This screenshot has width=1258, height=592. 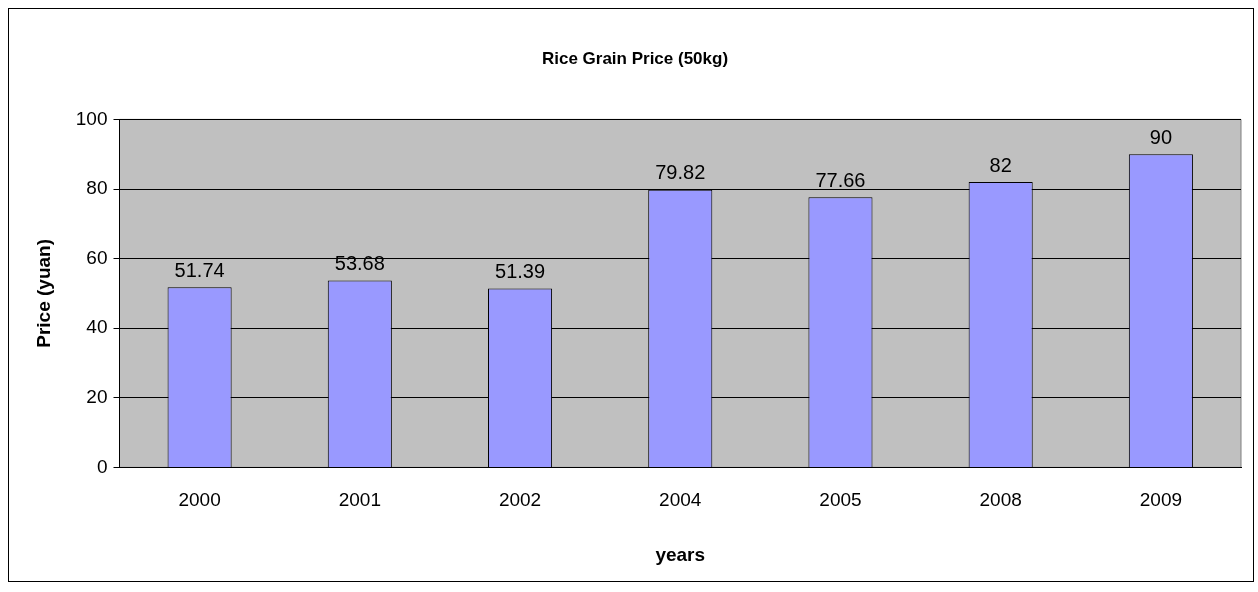 I want to click on x-tick-label: 2004, so click(x=680, y=500).